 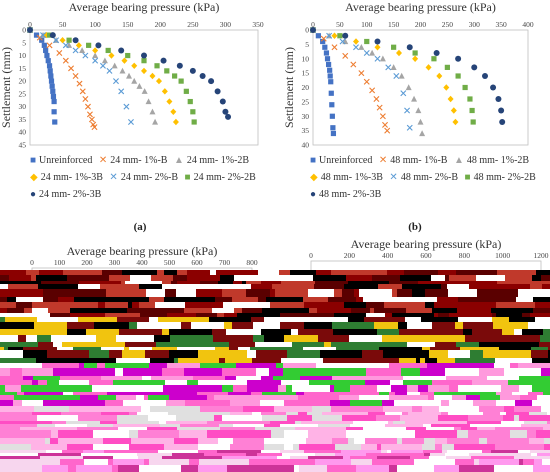 I want to click on series-unreinforced, so click(x=323, y=82).